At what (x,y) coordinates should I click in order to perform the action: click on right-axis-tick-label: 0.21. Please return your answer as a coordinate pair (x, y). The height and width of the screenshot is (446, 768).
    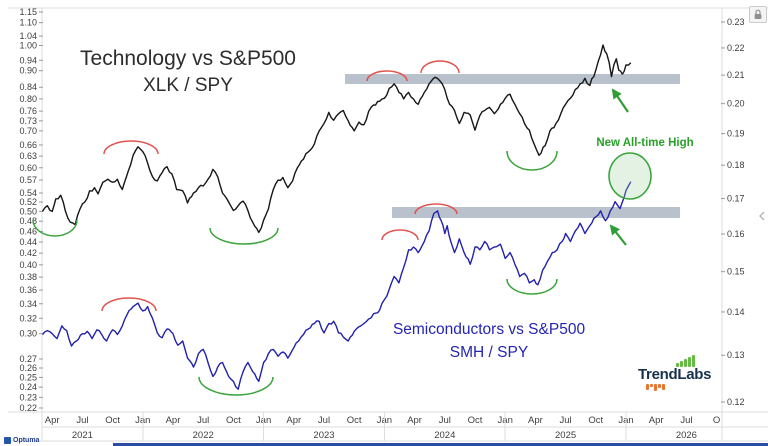
    Looking at the image, I should click on (736, 75).